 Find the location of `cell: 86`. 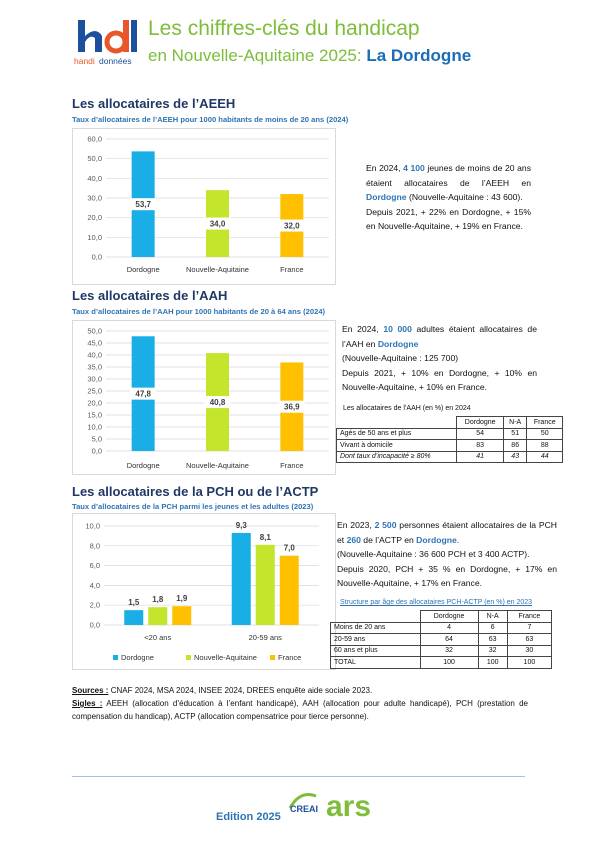

cell: 86 is located at coordinates (515, 445).